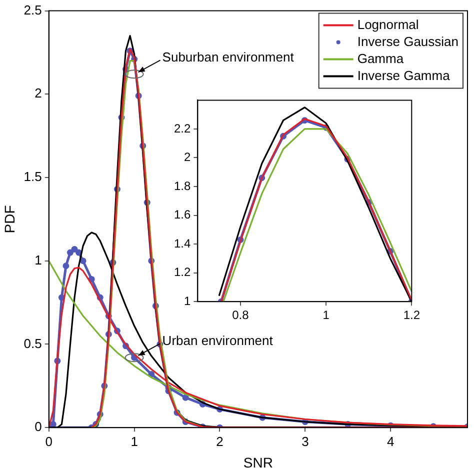  Describe the element at coordinates (411, 315) in the screenshot. I see `x-tick-label: 1.2` at that location.